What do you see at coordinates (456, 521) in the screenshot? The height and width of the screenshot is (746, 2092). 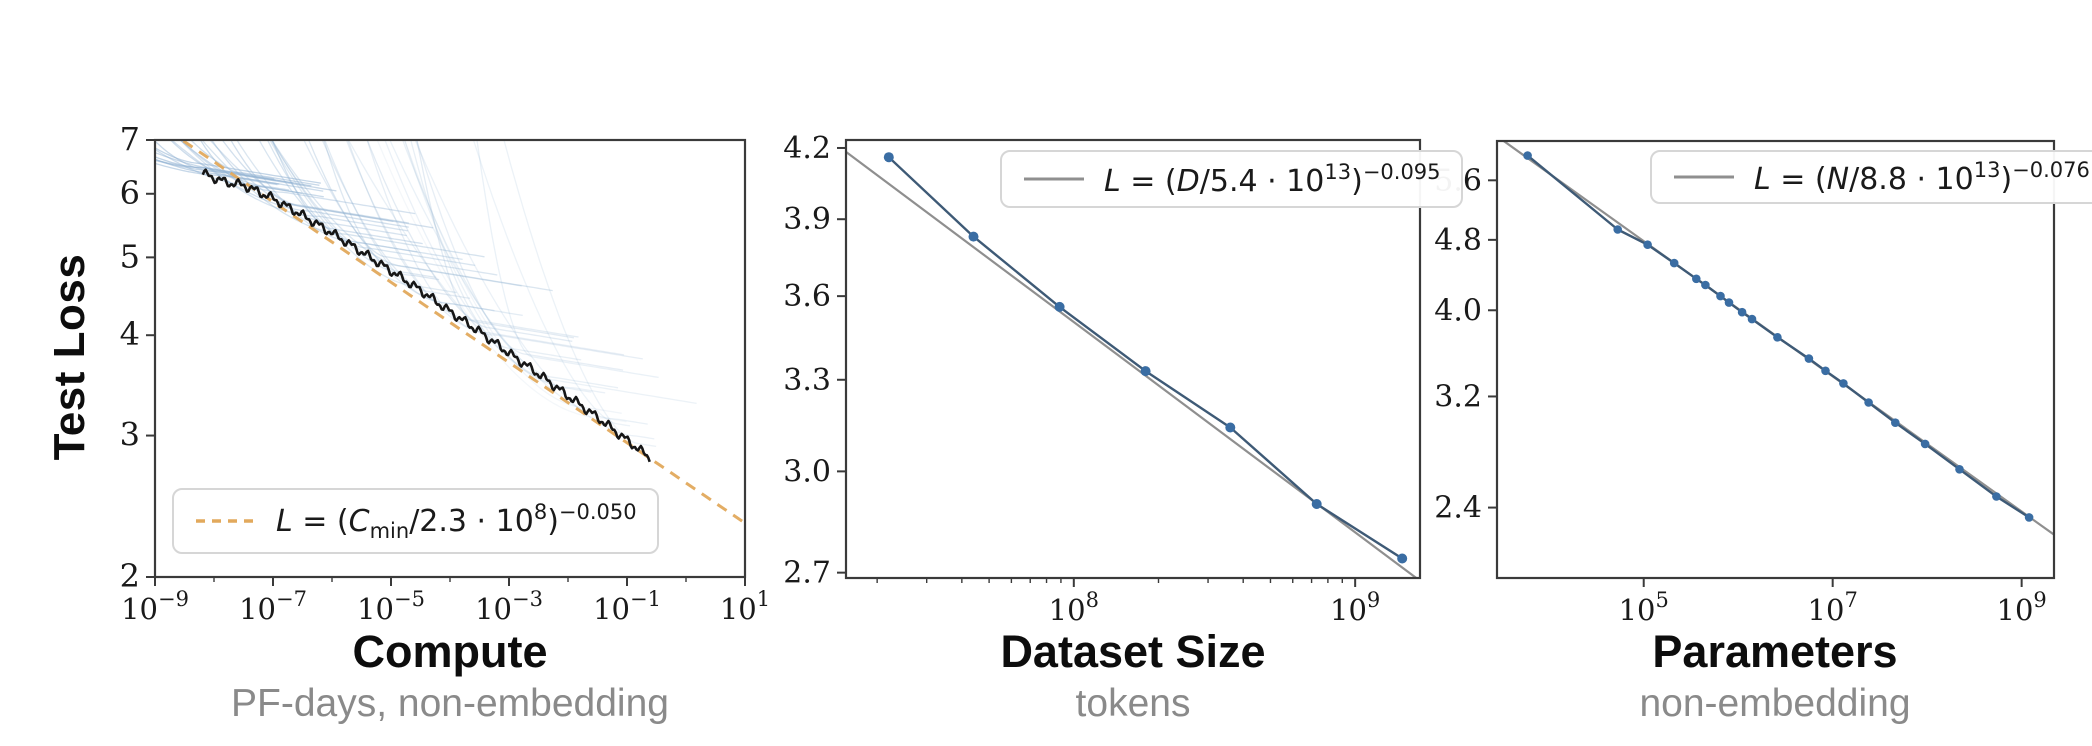 I see `compute-fit-formula: L = (Cmin/2.3 · 108)−0.050` at bounding box center [456, 521].